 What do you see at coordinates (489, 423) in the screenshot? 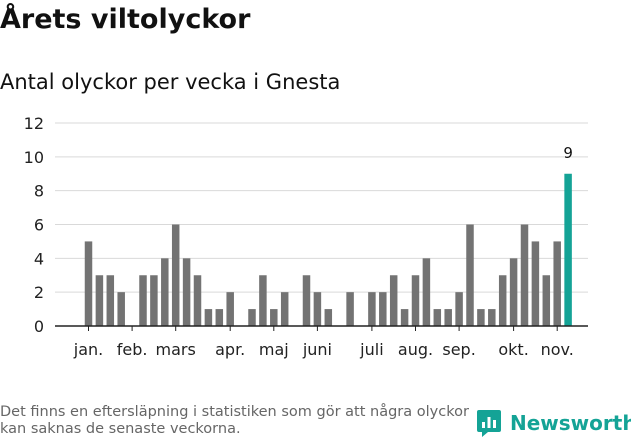
I see `newsworthy-logo-icon` at bounding box center [489, 423].